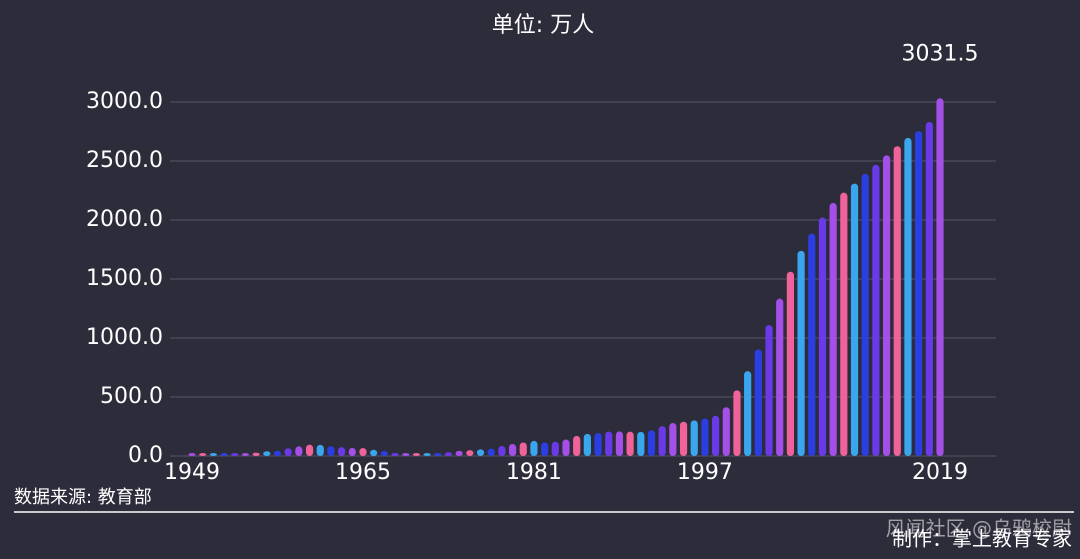 Image resolution: width=1080 pixels, height=559 pixels. What do you see at coordinates (192, 472) in the screenshot?
I see `x-tick-label: 1949` at bounding box center [192, 472].